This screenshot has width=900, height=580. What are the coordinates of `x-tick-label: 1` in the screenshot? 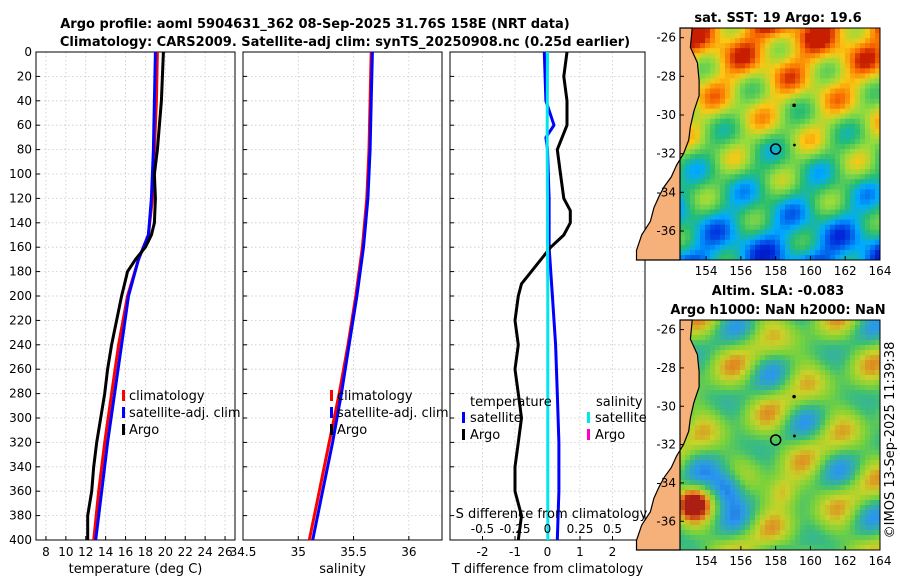 It's located at (580, 552).